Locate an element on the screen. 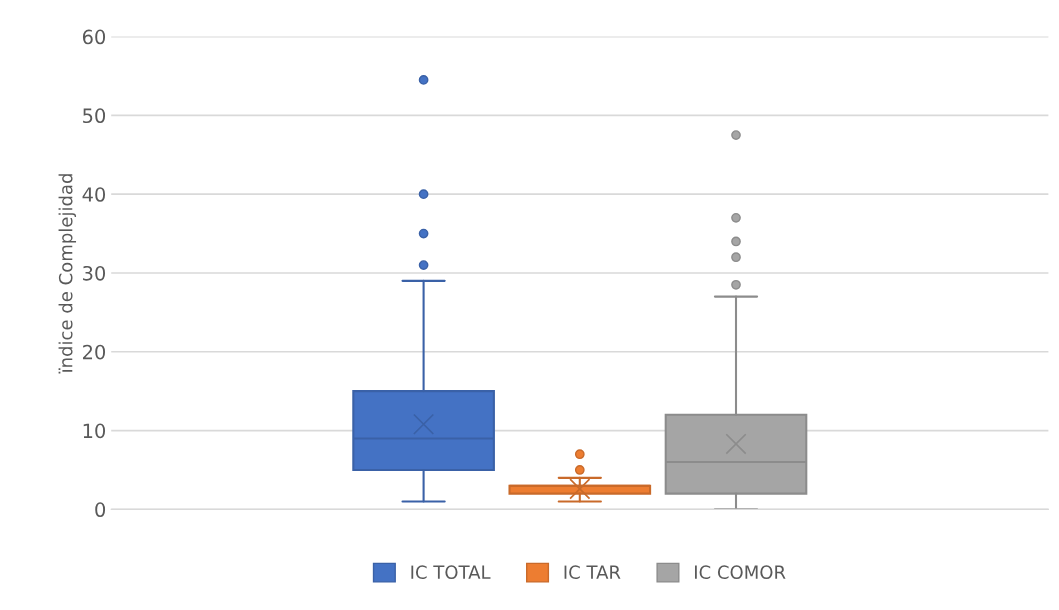  y-tick-label: 30 is located at coordinates (94, 273).